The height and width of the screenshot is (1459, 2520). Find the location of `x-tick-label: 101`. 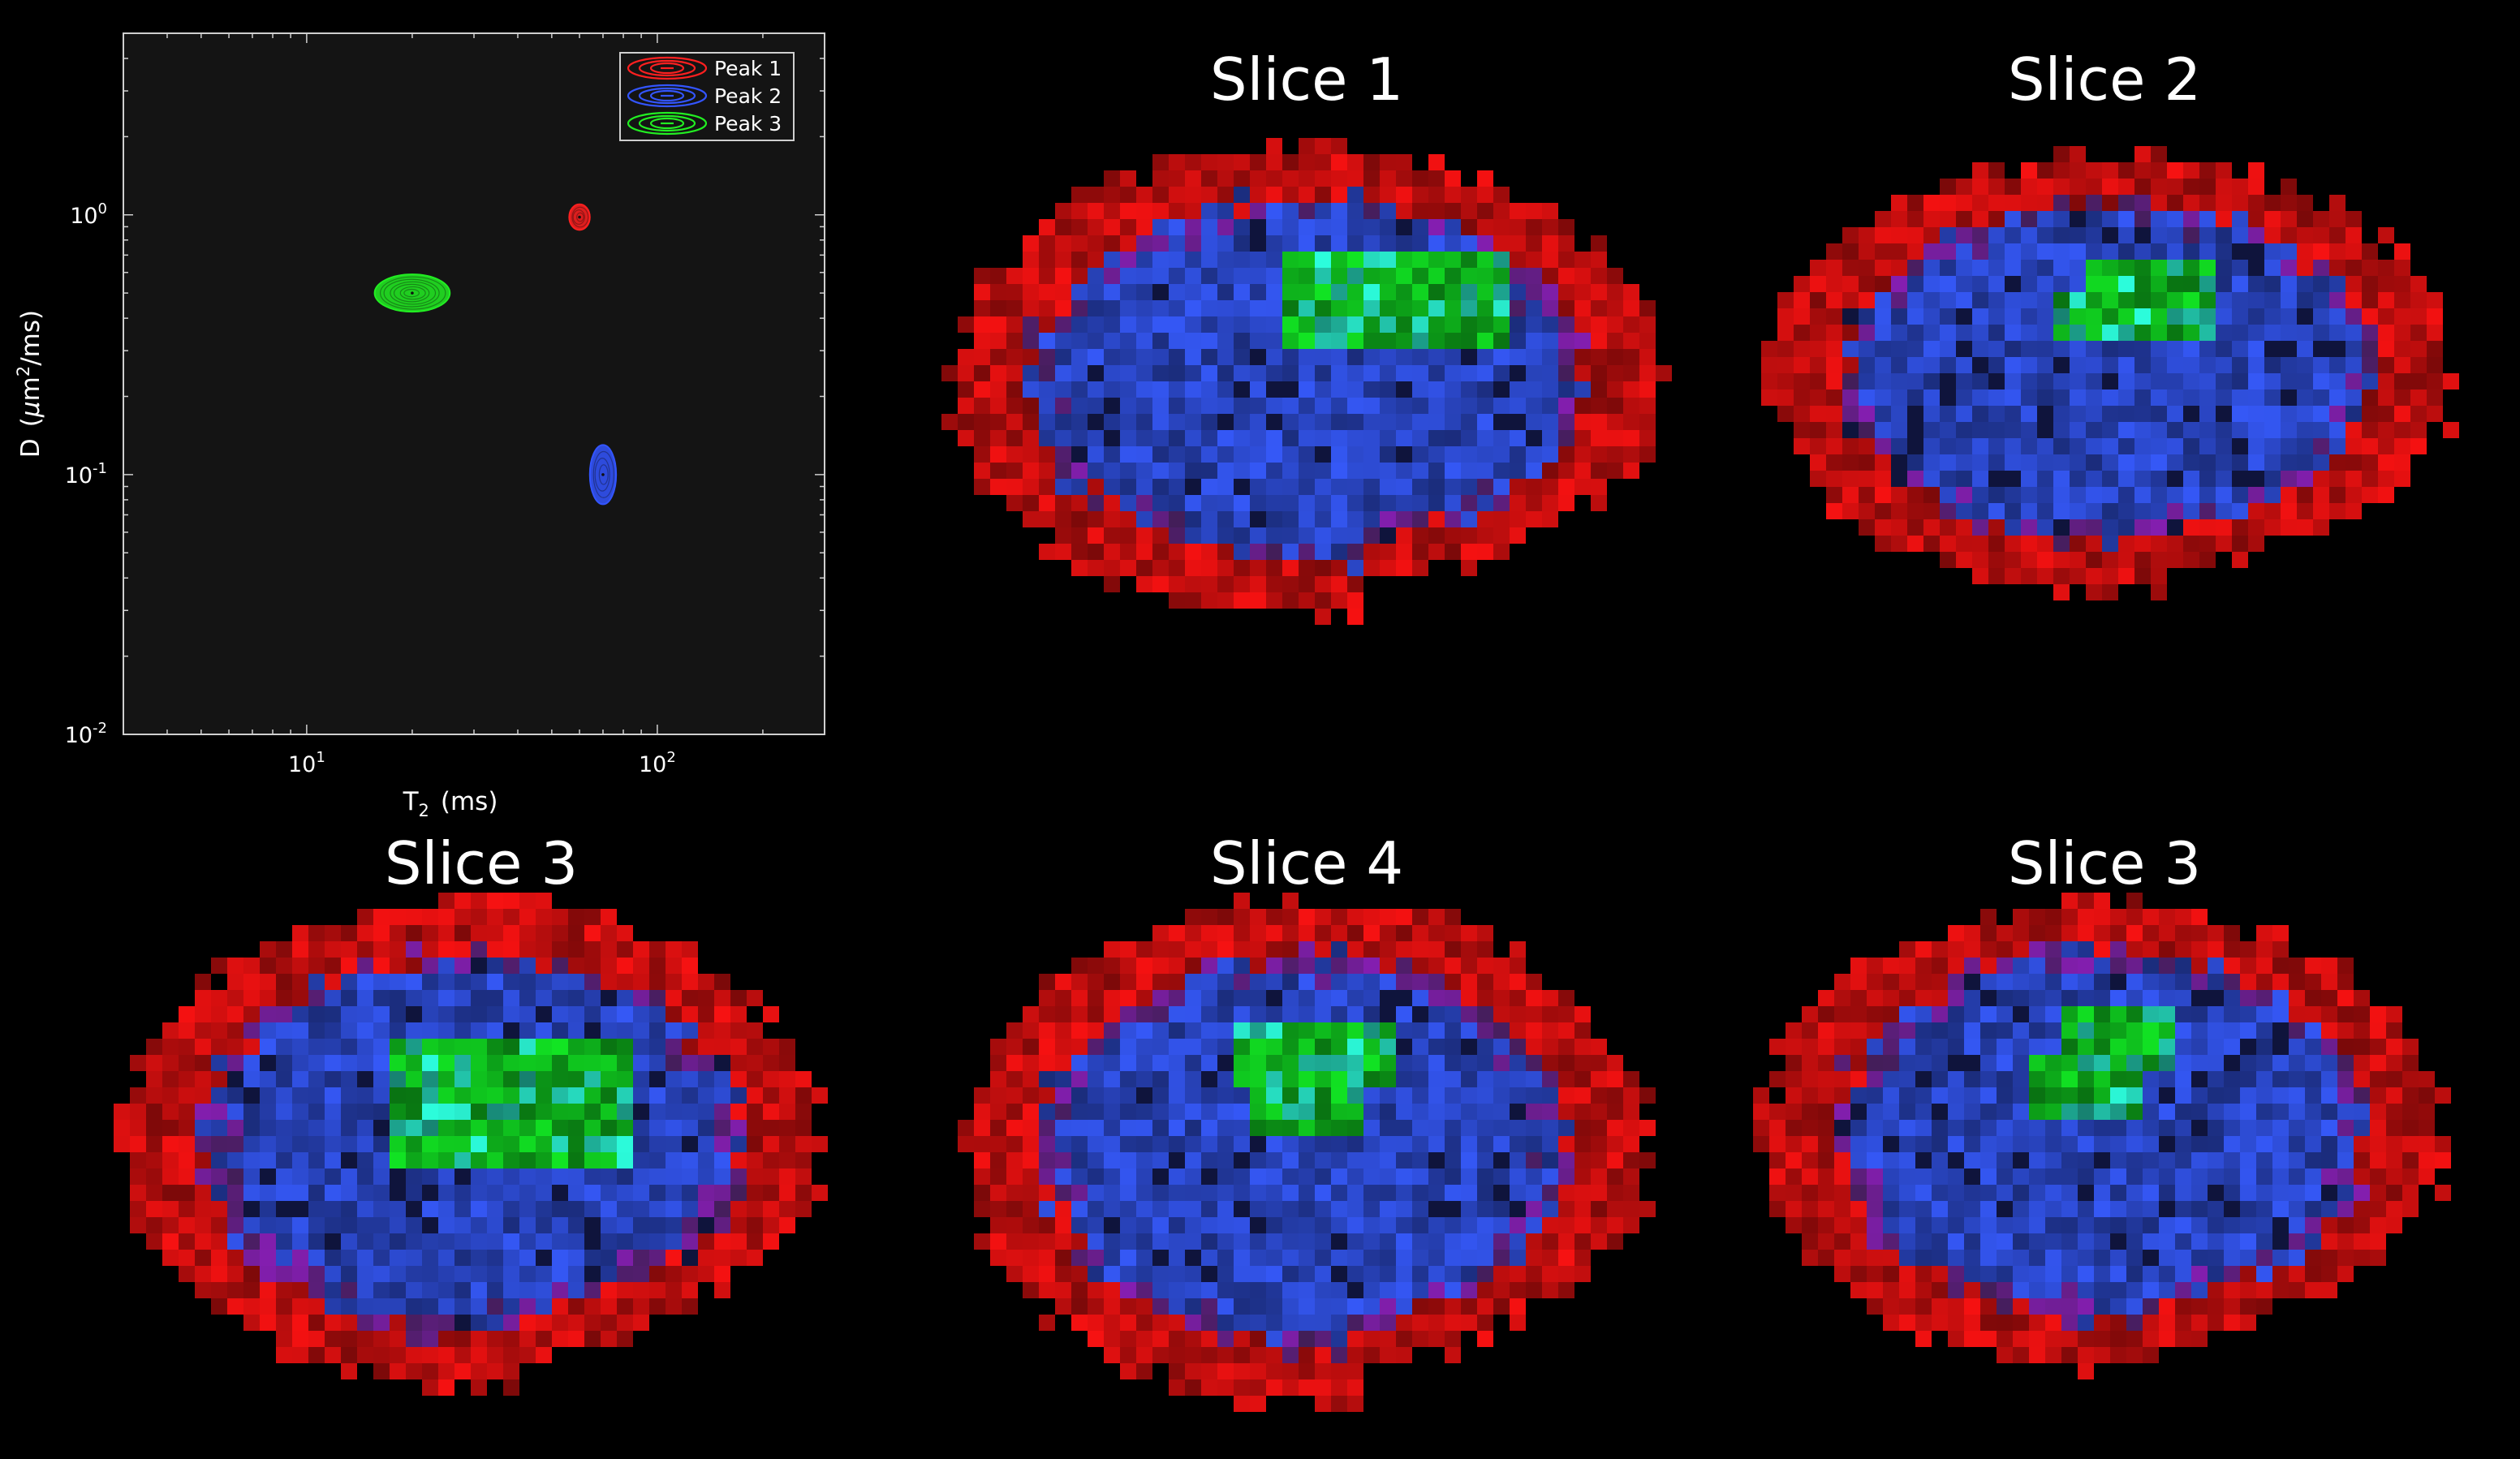

x-tick-label: 101 is located at coordinates (306, 763).